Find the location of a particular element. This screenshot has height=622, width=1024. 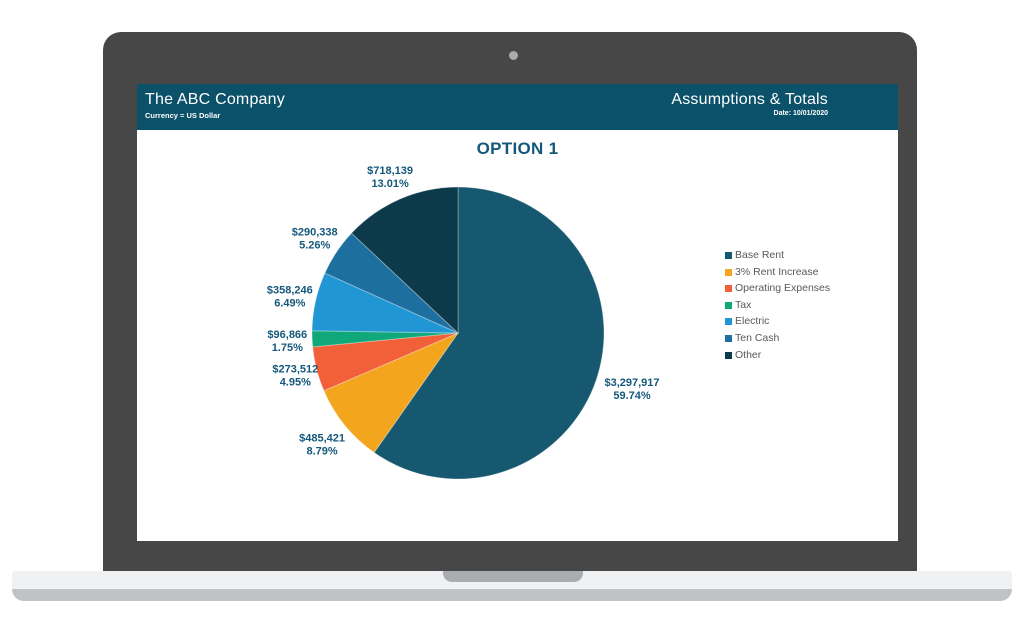

legend-label: Ten Cash is located at coordinates (757, 337).